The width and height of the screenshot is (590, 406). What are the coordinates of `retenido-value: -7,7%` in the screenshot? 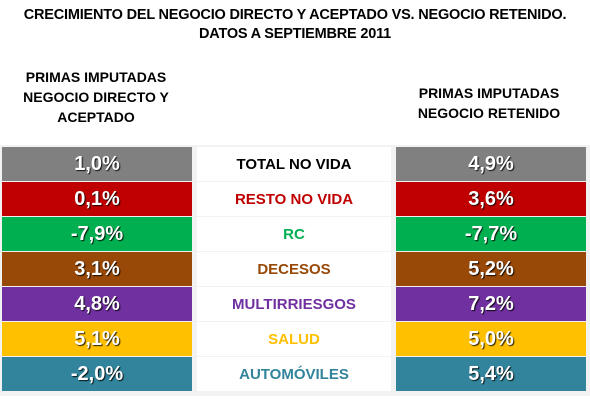 It's located at (491, 234).